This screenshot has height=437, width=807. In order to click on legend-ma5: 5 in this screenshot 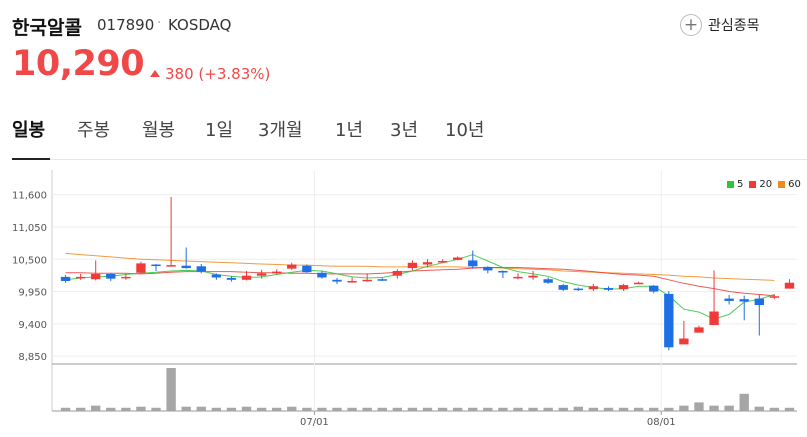, I will do `click(740, 184)`.